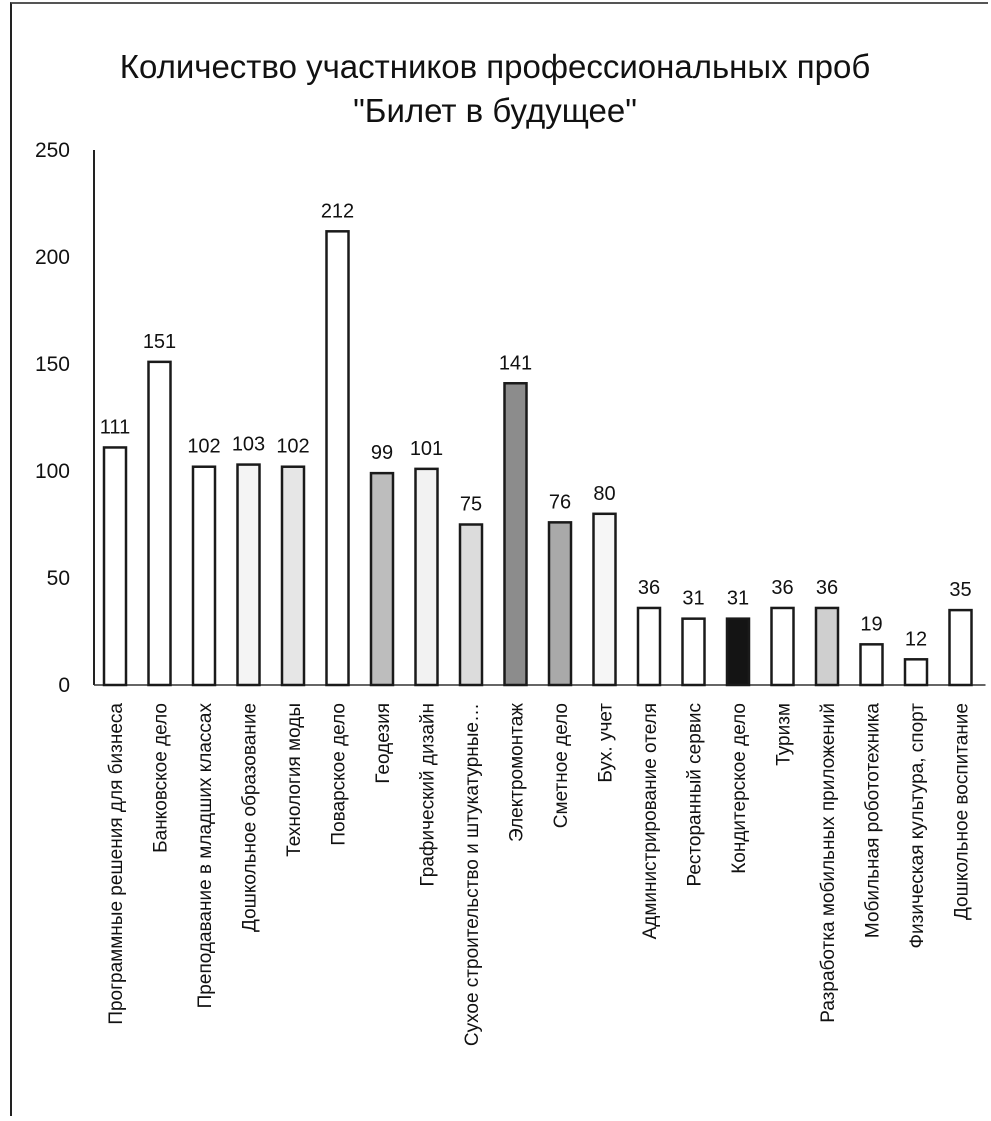  Describe the element at coordinates (695, 794) in the screenshot. I see `category-label: Ресторанный сервис` at that location.